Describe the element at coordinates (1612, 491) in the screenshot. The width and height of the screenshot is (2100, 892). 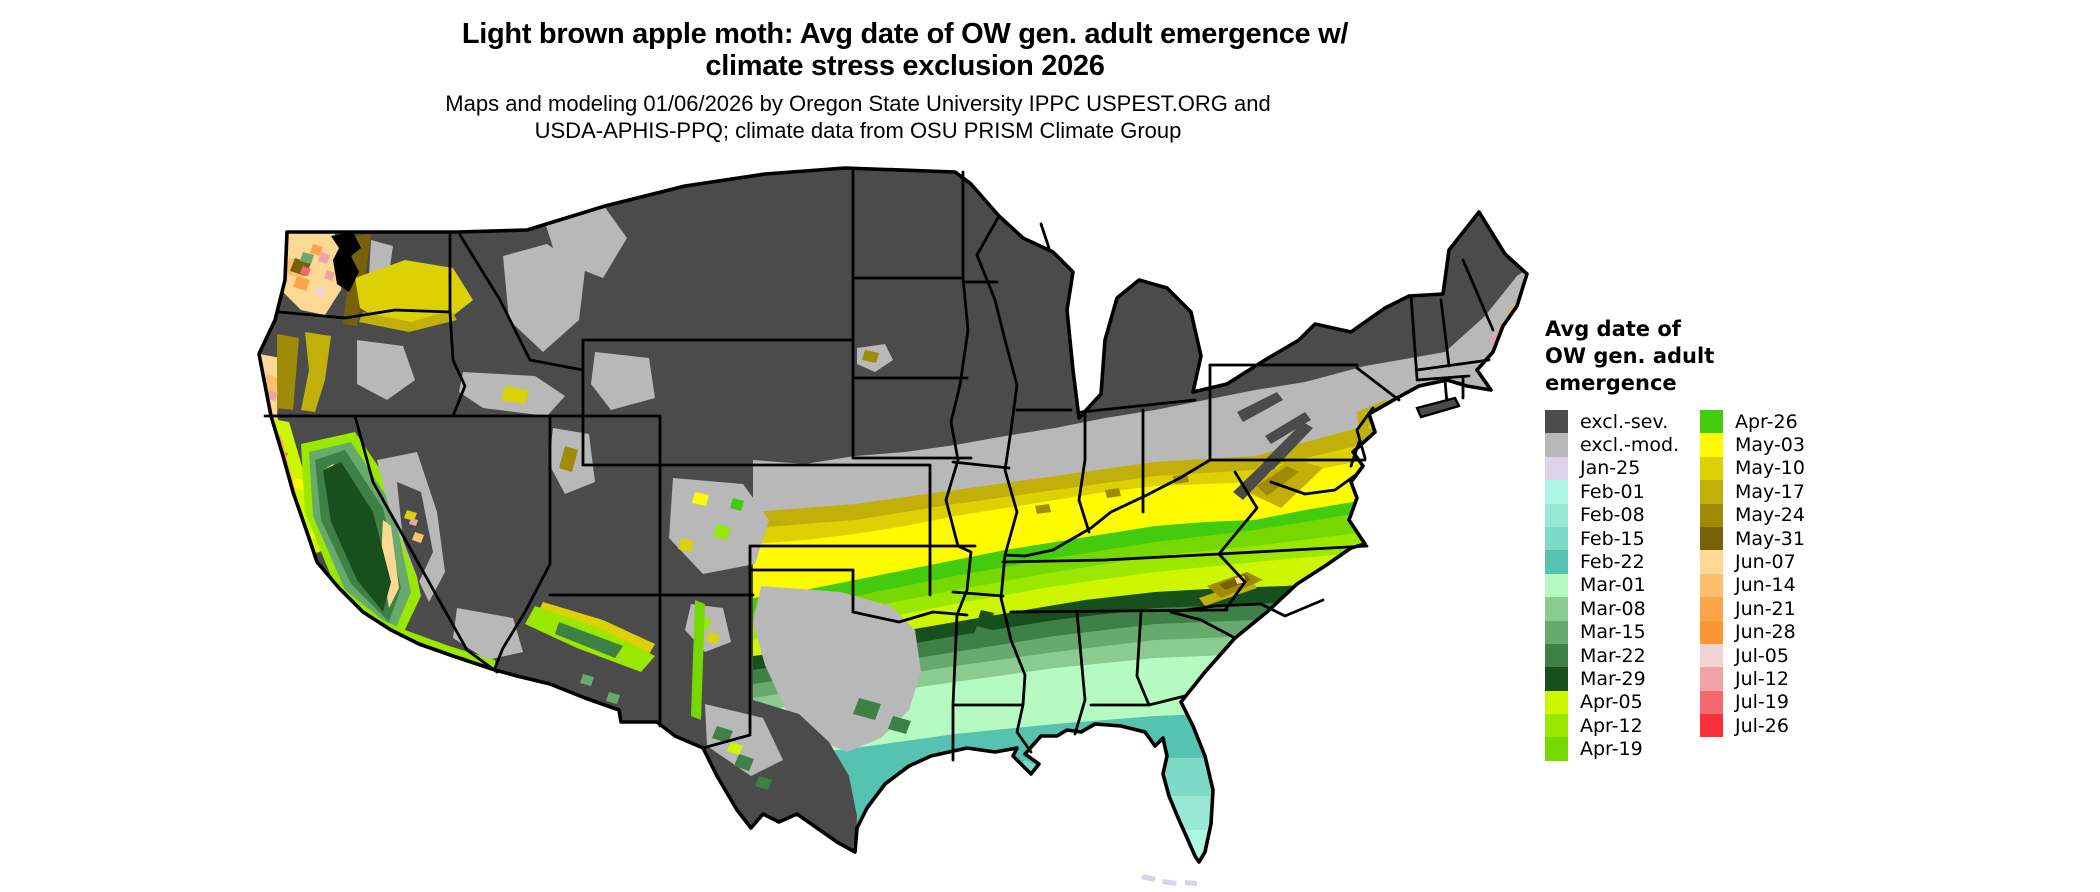
I see `legend-label: Feb-01` at that location.